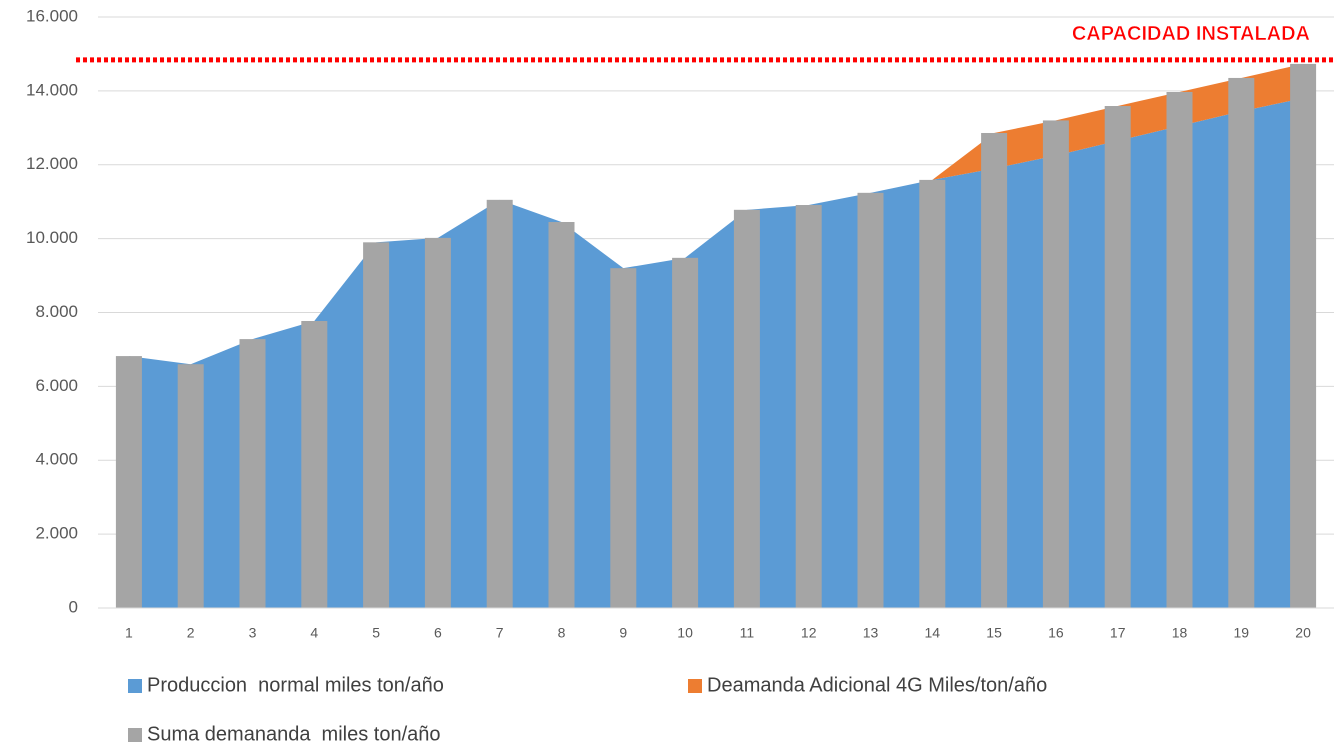 The image size is (1334, 745). Describe the element at coordinates (52, 237) in the screenshot. I see `y-tick-label: 10.000` at that location.